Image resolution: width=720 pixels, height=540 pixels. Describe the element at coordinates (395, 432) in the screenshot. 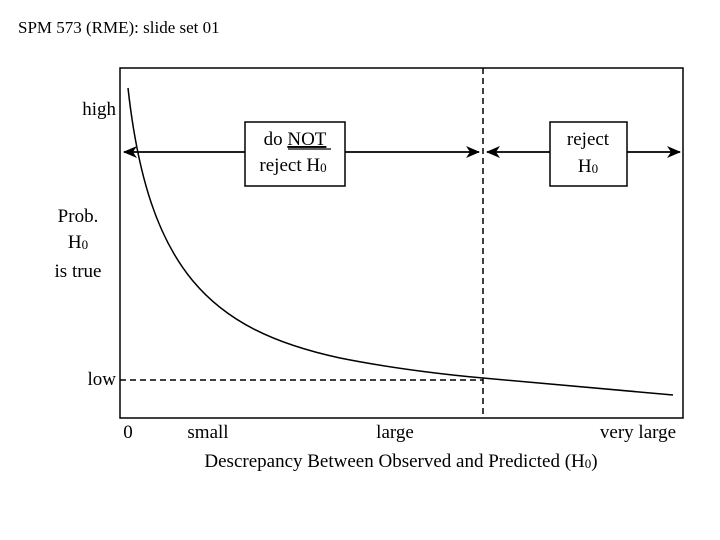

I see `x-tick-large: large` at that location.